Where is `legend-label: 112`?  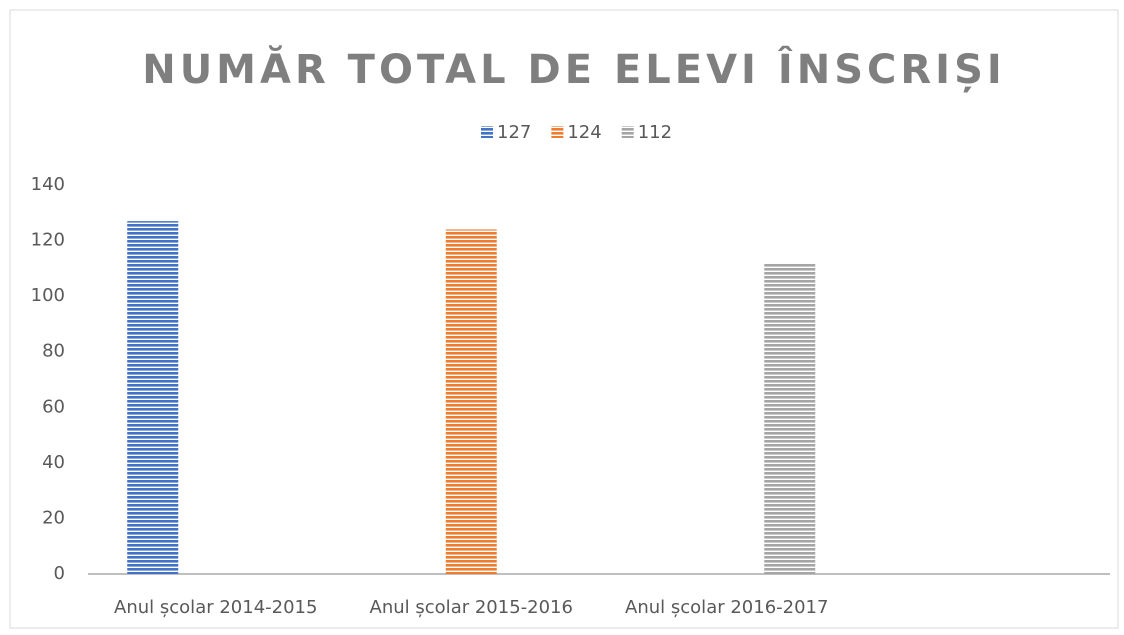
legend-label: 112 is located at coordinates (655, 132).